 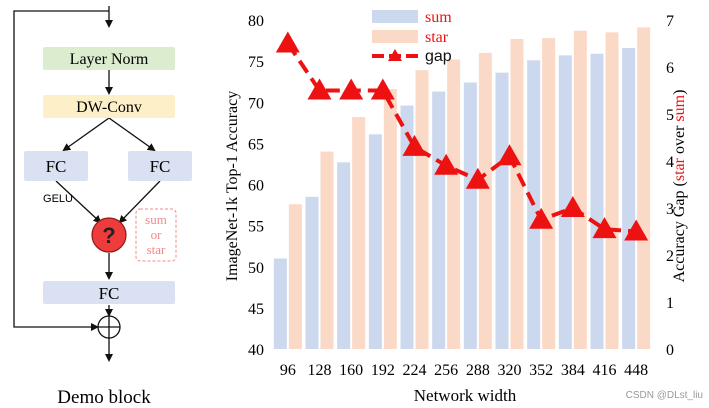 What do you see at coordinates (670, 303) in the screenshot?
I see `y2-tick-label: 1` at bounding box center [670, 303].